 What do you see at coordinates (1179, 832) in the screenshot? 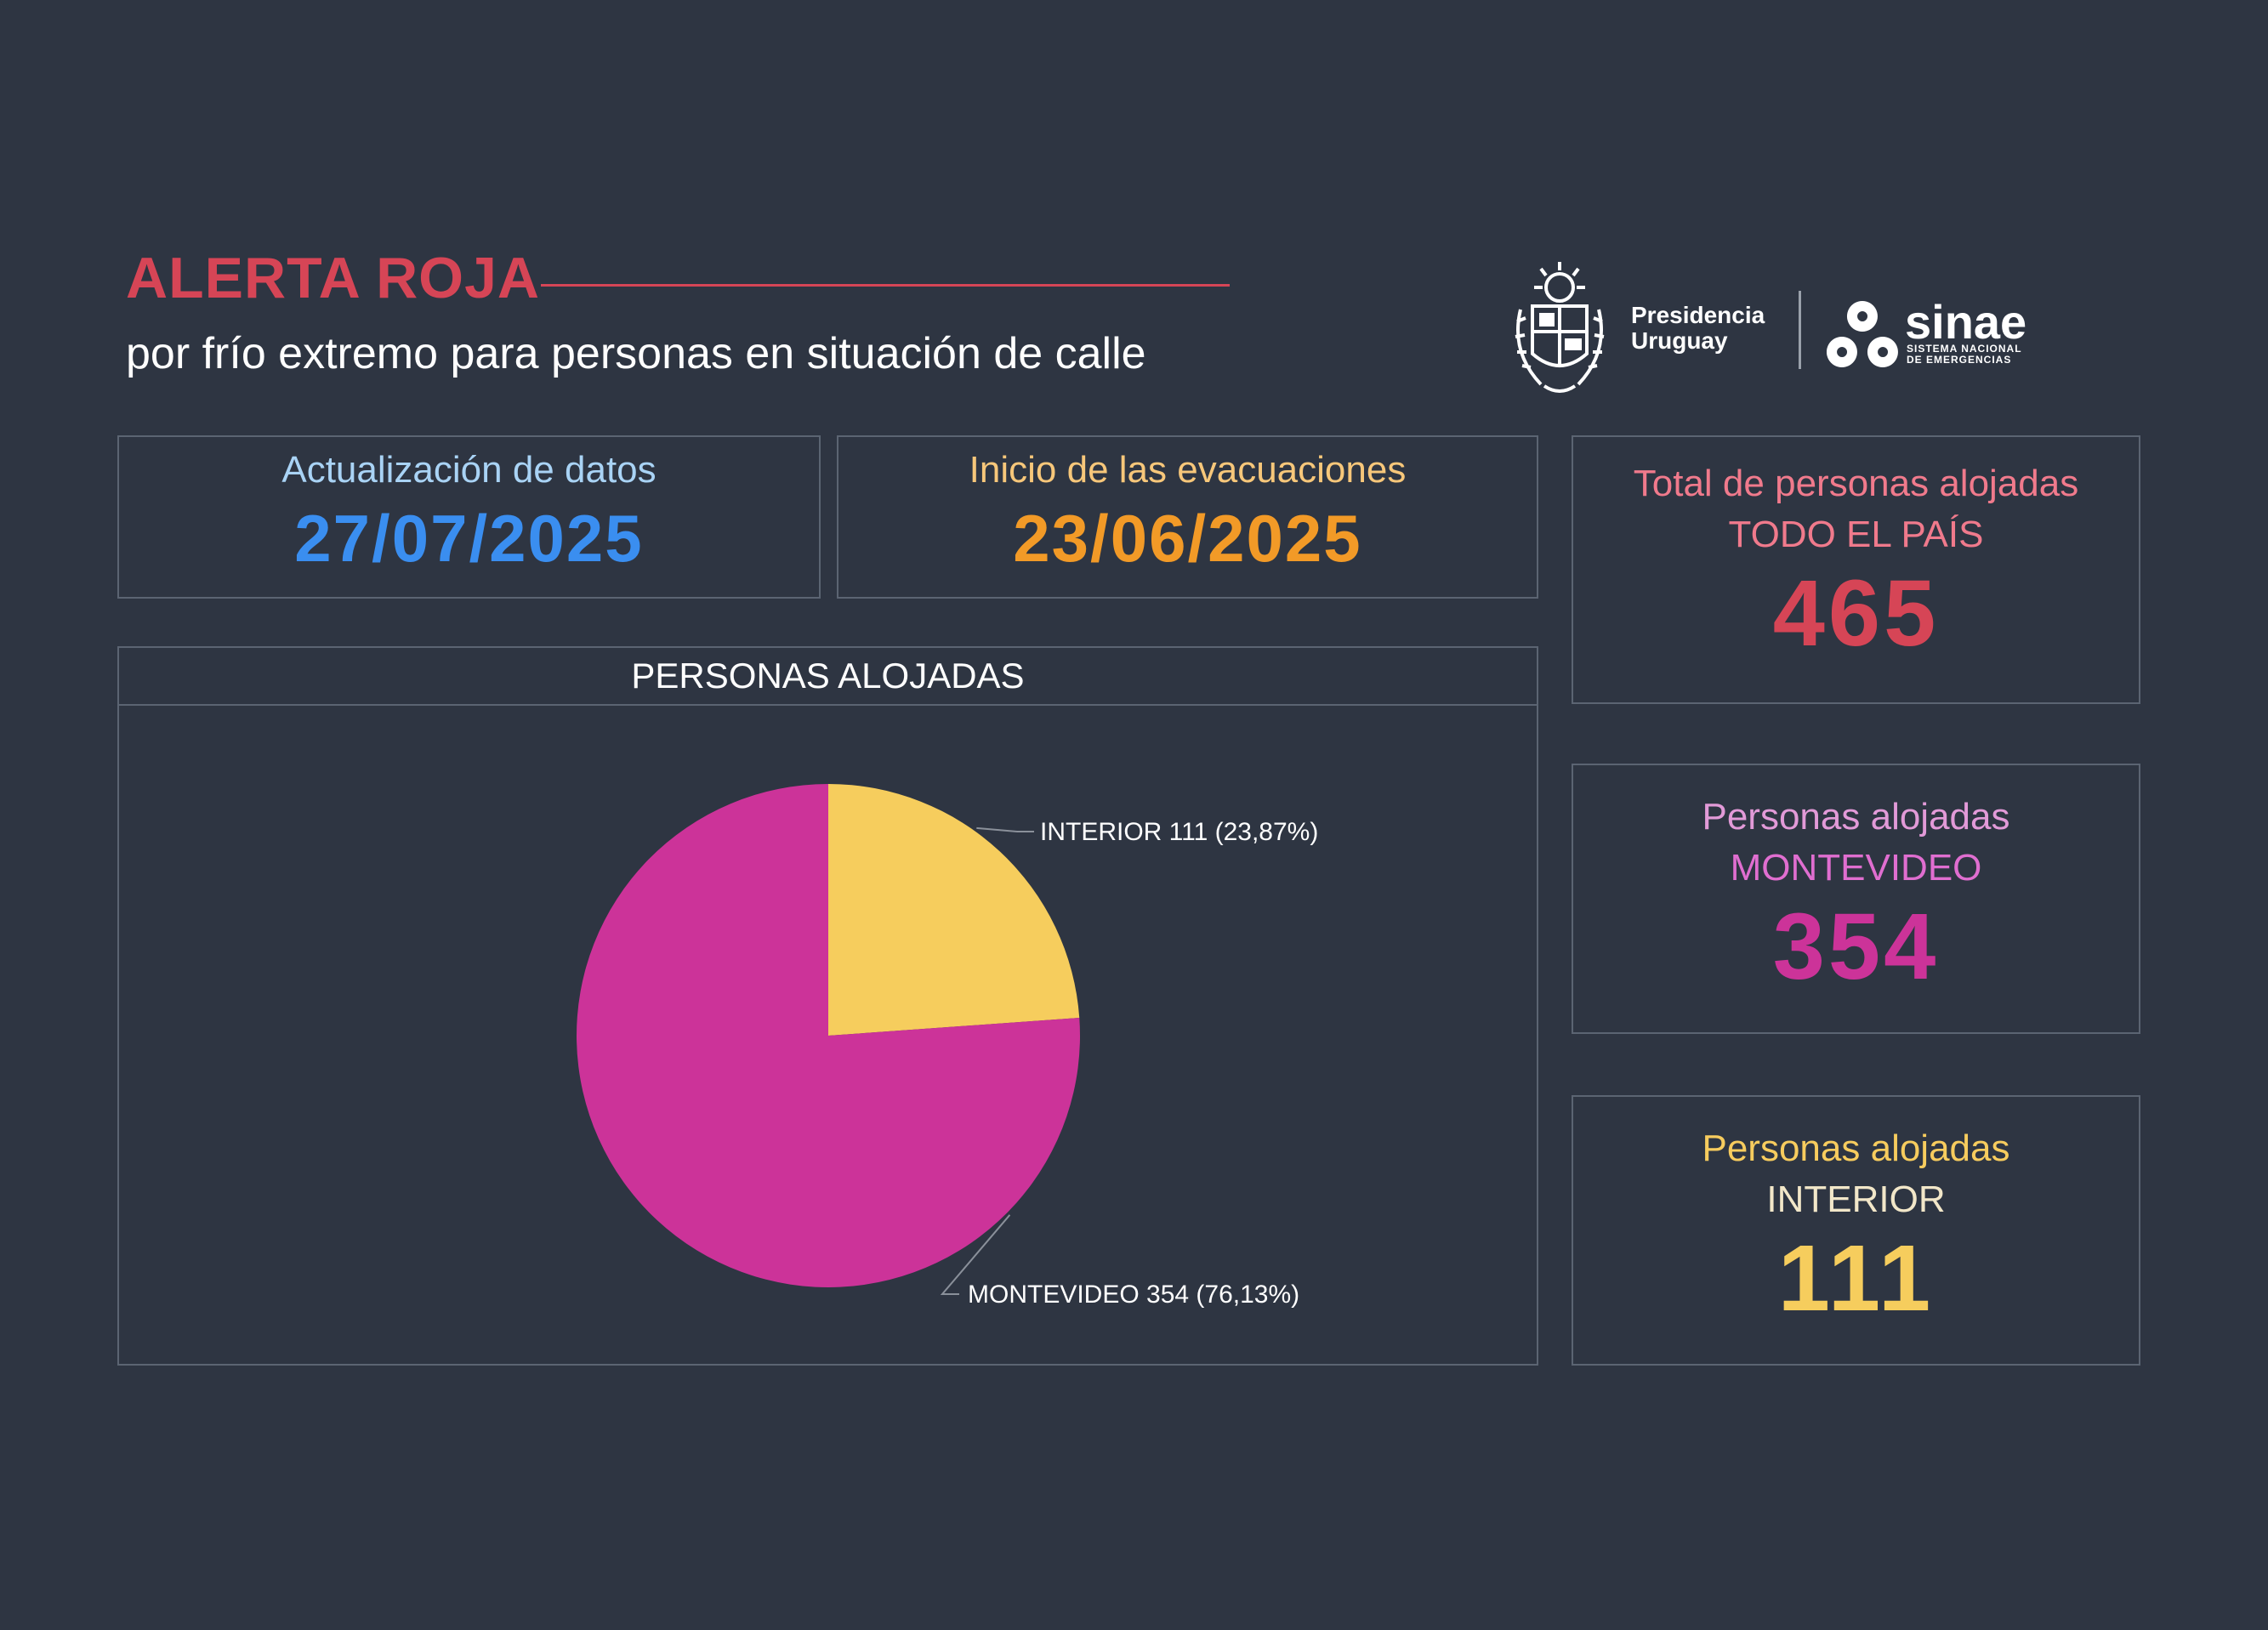
I see `pie-label-interior: INTERIOR 111 (23,87%)` at bounding box center [1179, 832].